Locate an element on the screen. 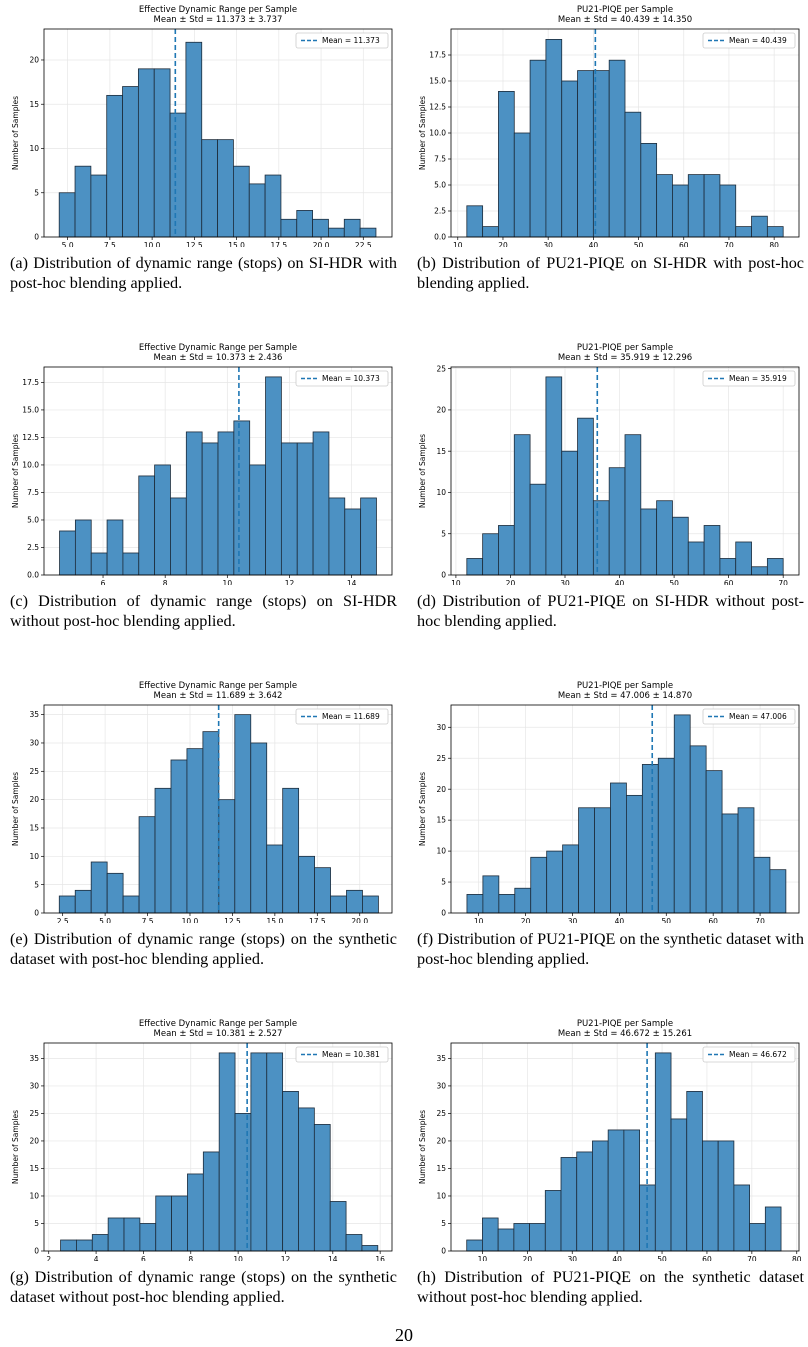  y-tick-label: 15 is located at coordinates (34, 104).